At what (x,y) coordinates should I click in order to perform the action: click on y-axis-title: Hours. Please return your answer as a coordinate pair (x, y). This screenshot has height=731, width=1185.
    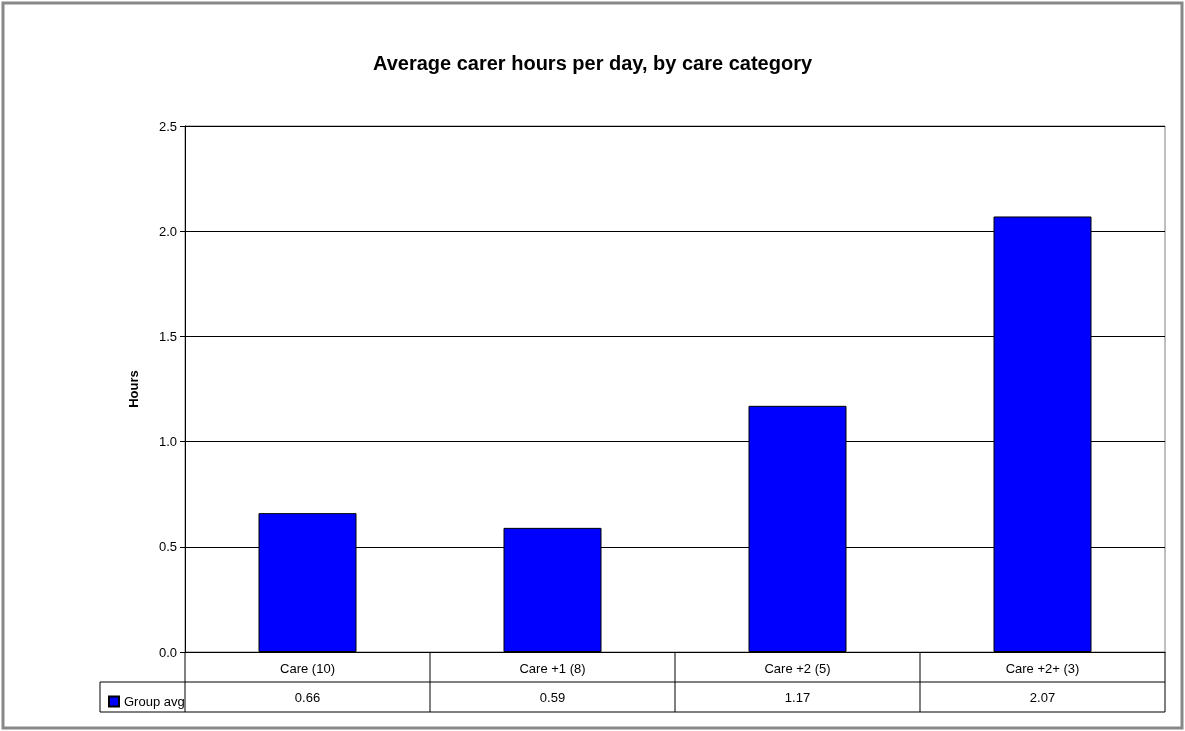
    Looking at the image, I should click on (133, 389).